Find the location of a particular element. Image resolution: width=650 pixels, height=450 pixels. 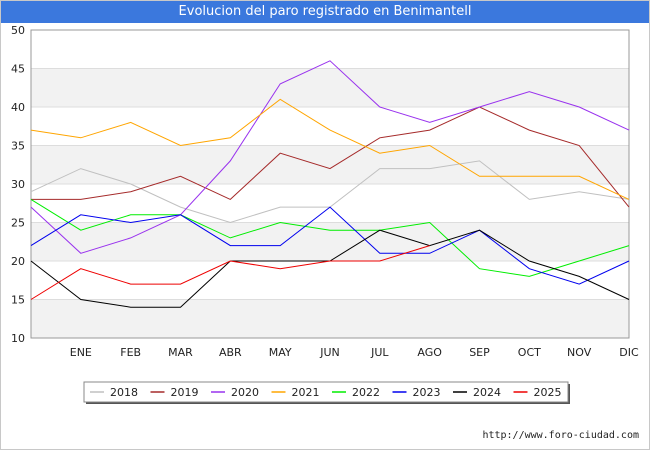

legend-label: 2025 is located at coordinates (548, 392).